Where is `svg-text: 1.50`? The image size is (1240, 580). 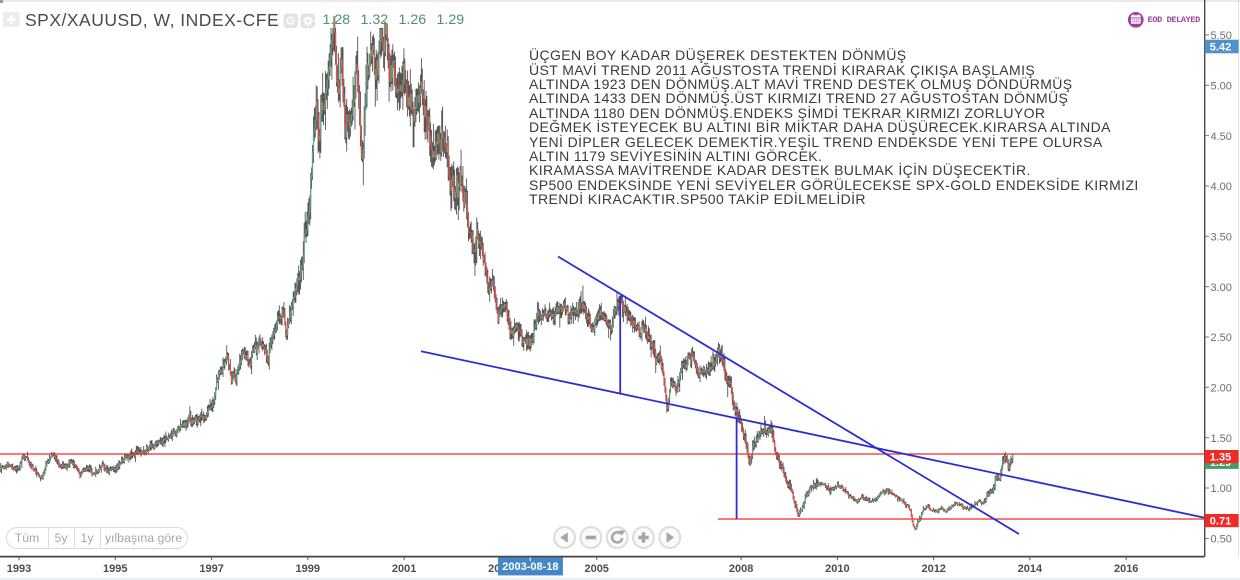
svg-text: 1.50 is located at coordinates (1221, 439).